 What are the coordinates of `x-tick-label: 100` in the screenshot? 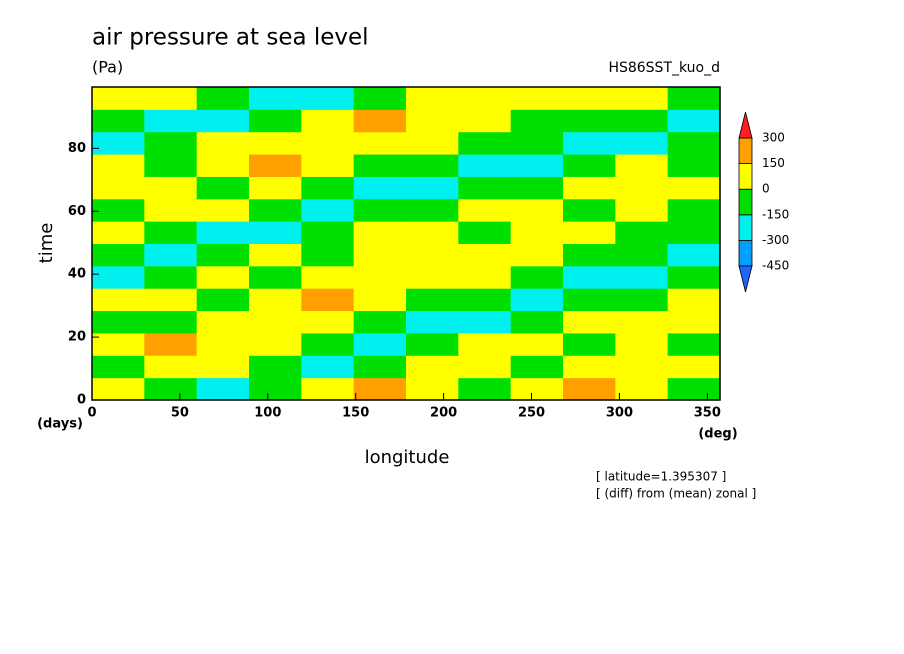 It's located at (267, 413).